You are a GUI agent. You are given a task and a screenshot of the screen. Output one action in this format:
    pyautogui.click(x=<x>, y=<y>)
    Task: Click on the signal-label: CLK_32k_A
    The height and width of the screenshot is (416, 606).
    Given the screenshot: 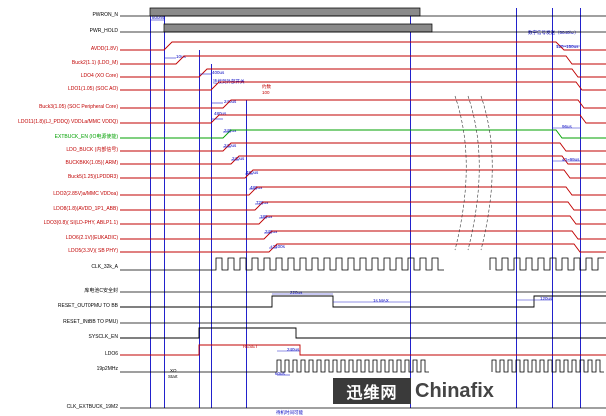 What is the action you would take?
    pyautogui.click(x=104, y=267)
    